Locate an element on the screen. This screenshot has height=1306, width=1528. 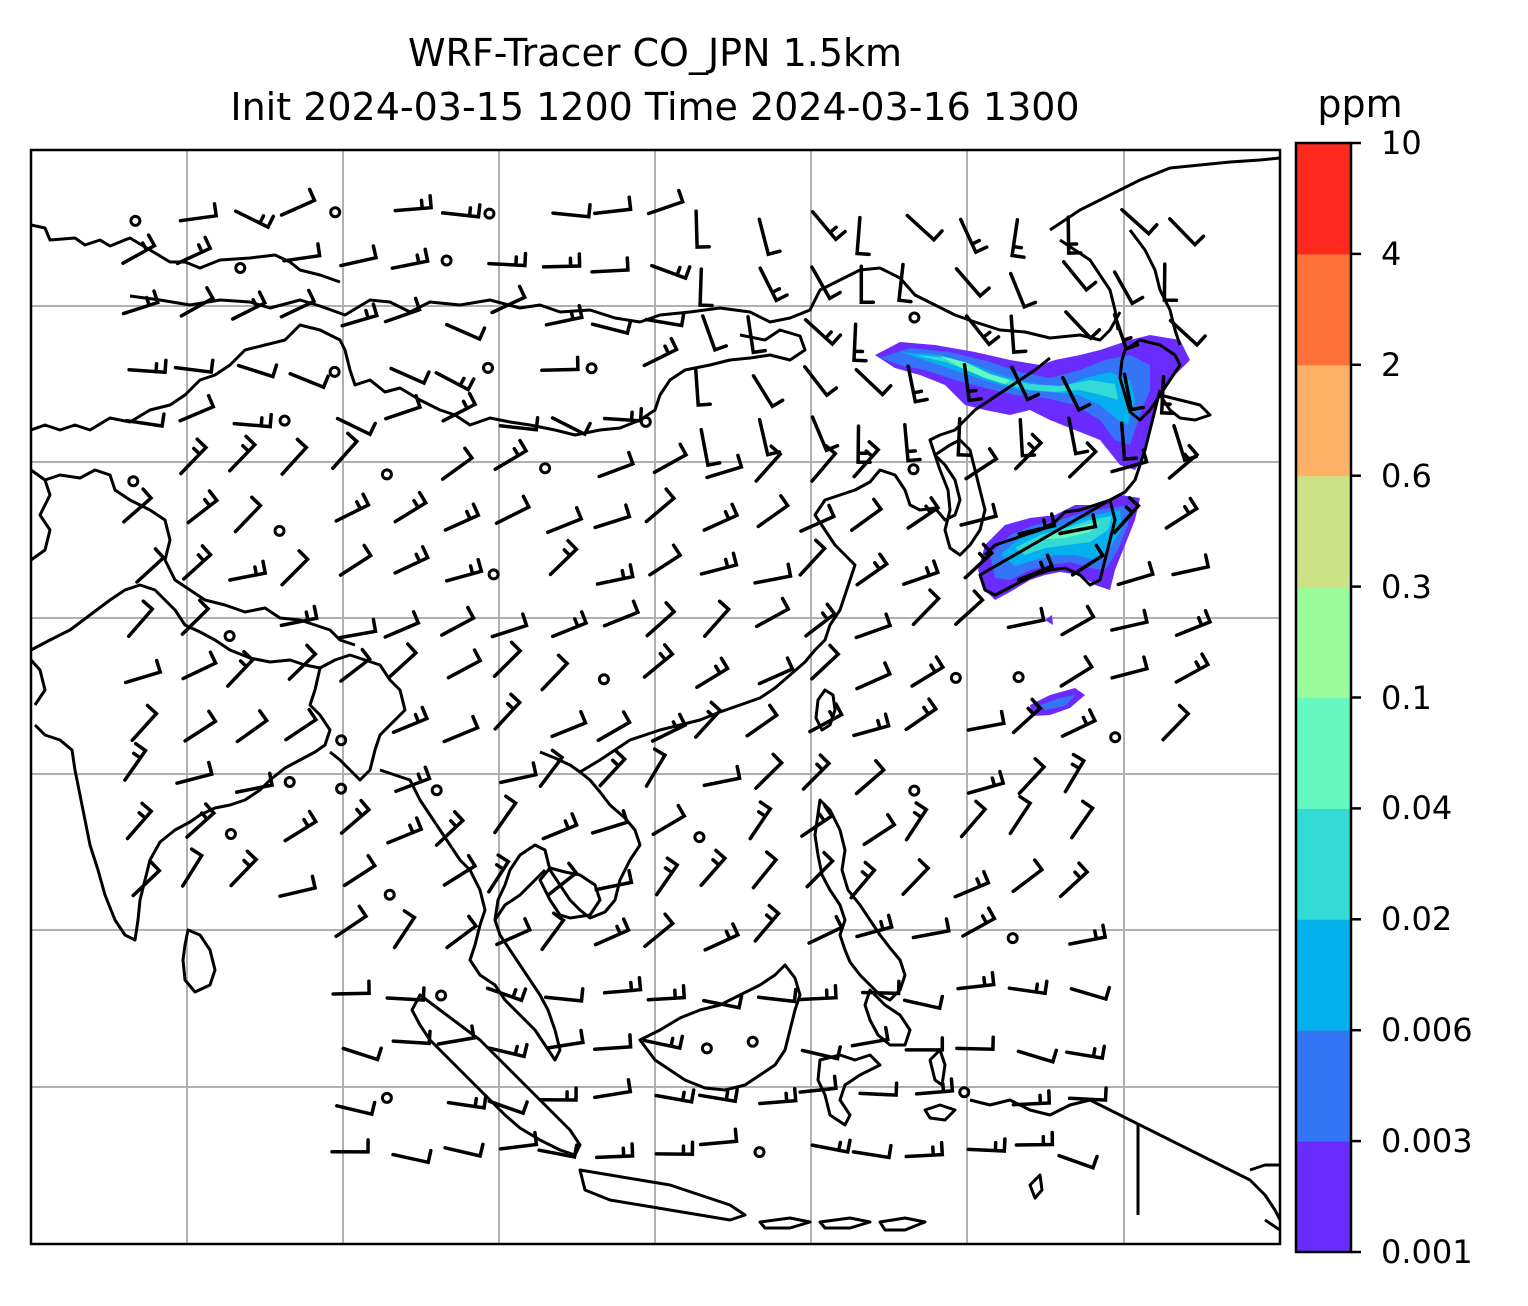
colorbar-tick-label: 0.6 is located at coordinates (1406, 475).